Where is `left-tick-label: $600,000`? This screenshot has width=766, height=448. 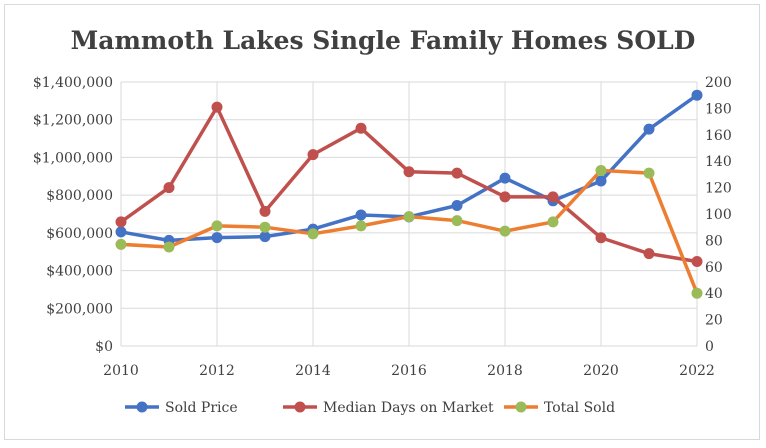 left-tick-label: $600,000 is located at coordinates (79, 234).